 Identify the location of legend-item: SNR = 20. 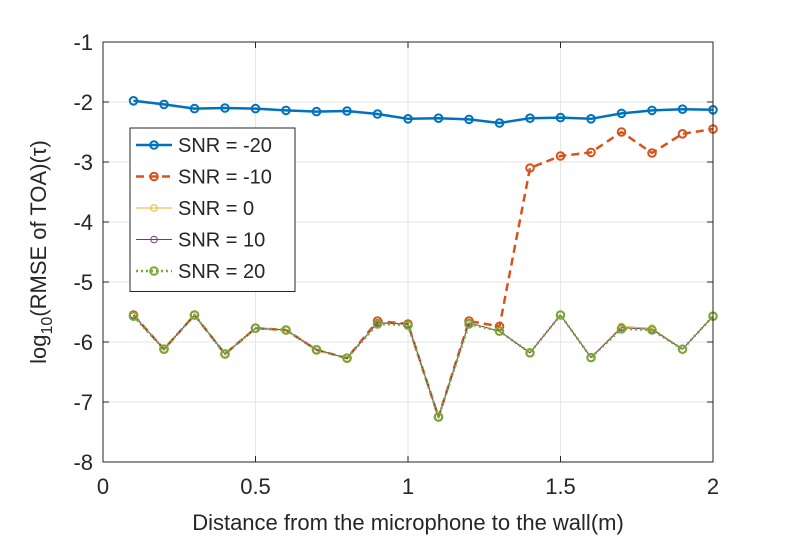
(200, 272).